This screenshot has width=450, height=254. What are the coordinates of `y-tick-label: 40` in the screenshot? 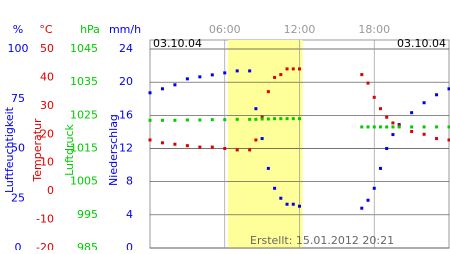 It's located at (47, 76).